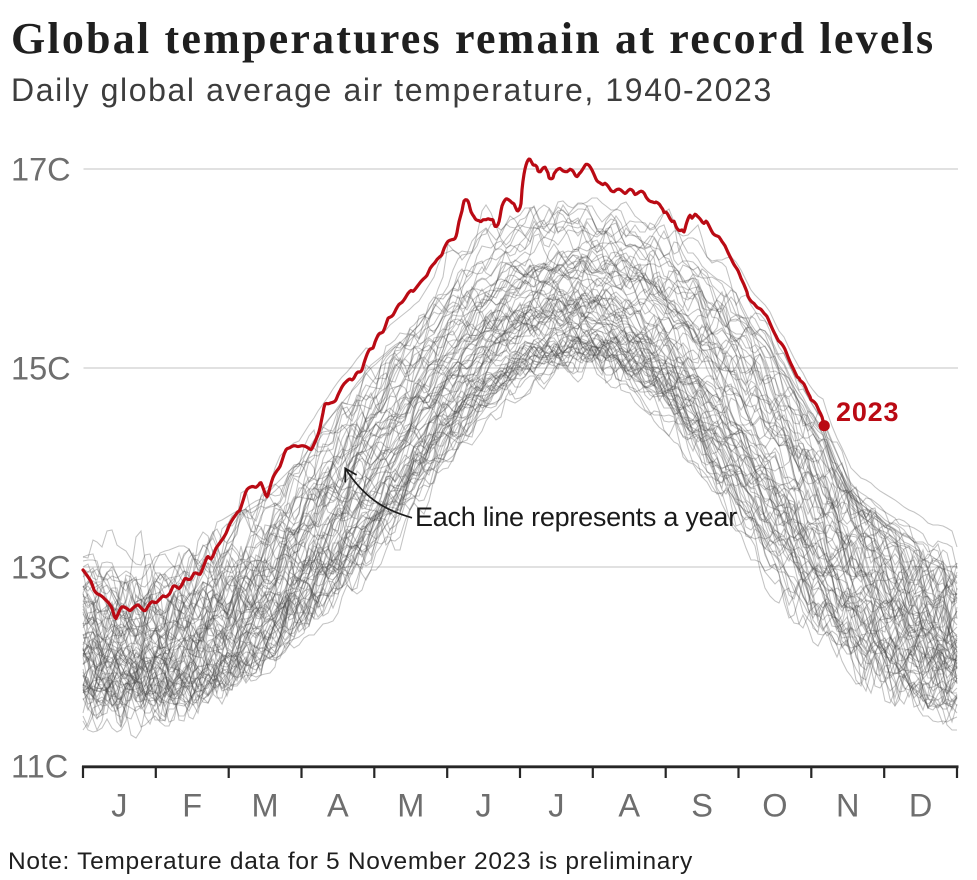 Image resolution: width=977 pixels, height=880 pixels. I want to click on svg-text: D, so click(920, 806).